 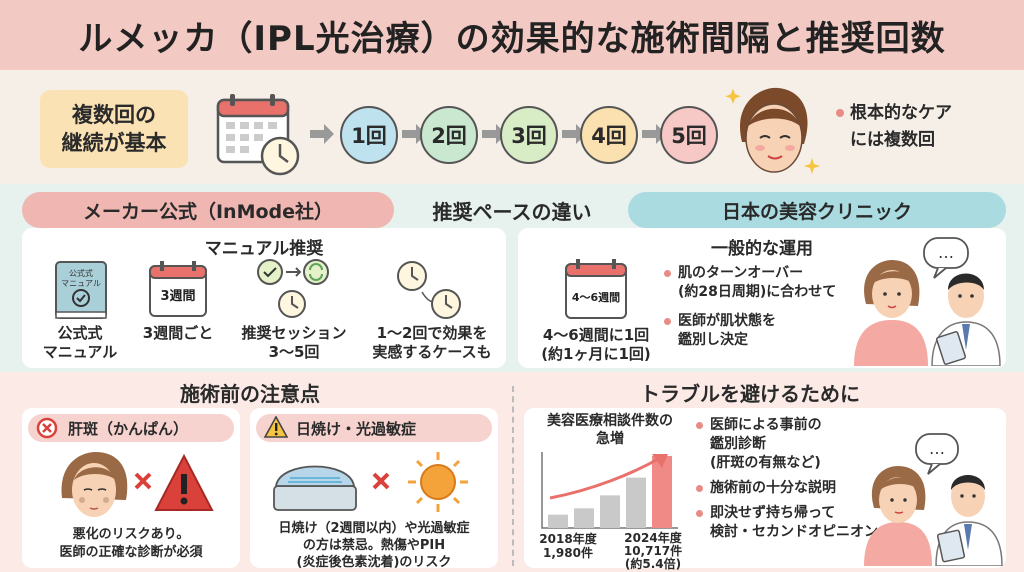 I want to click on session-item: 推奨セッション 3〜5回, so click(x=294, y=343).